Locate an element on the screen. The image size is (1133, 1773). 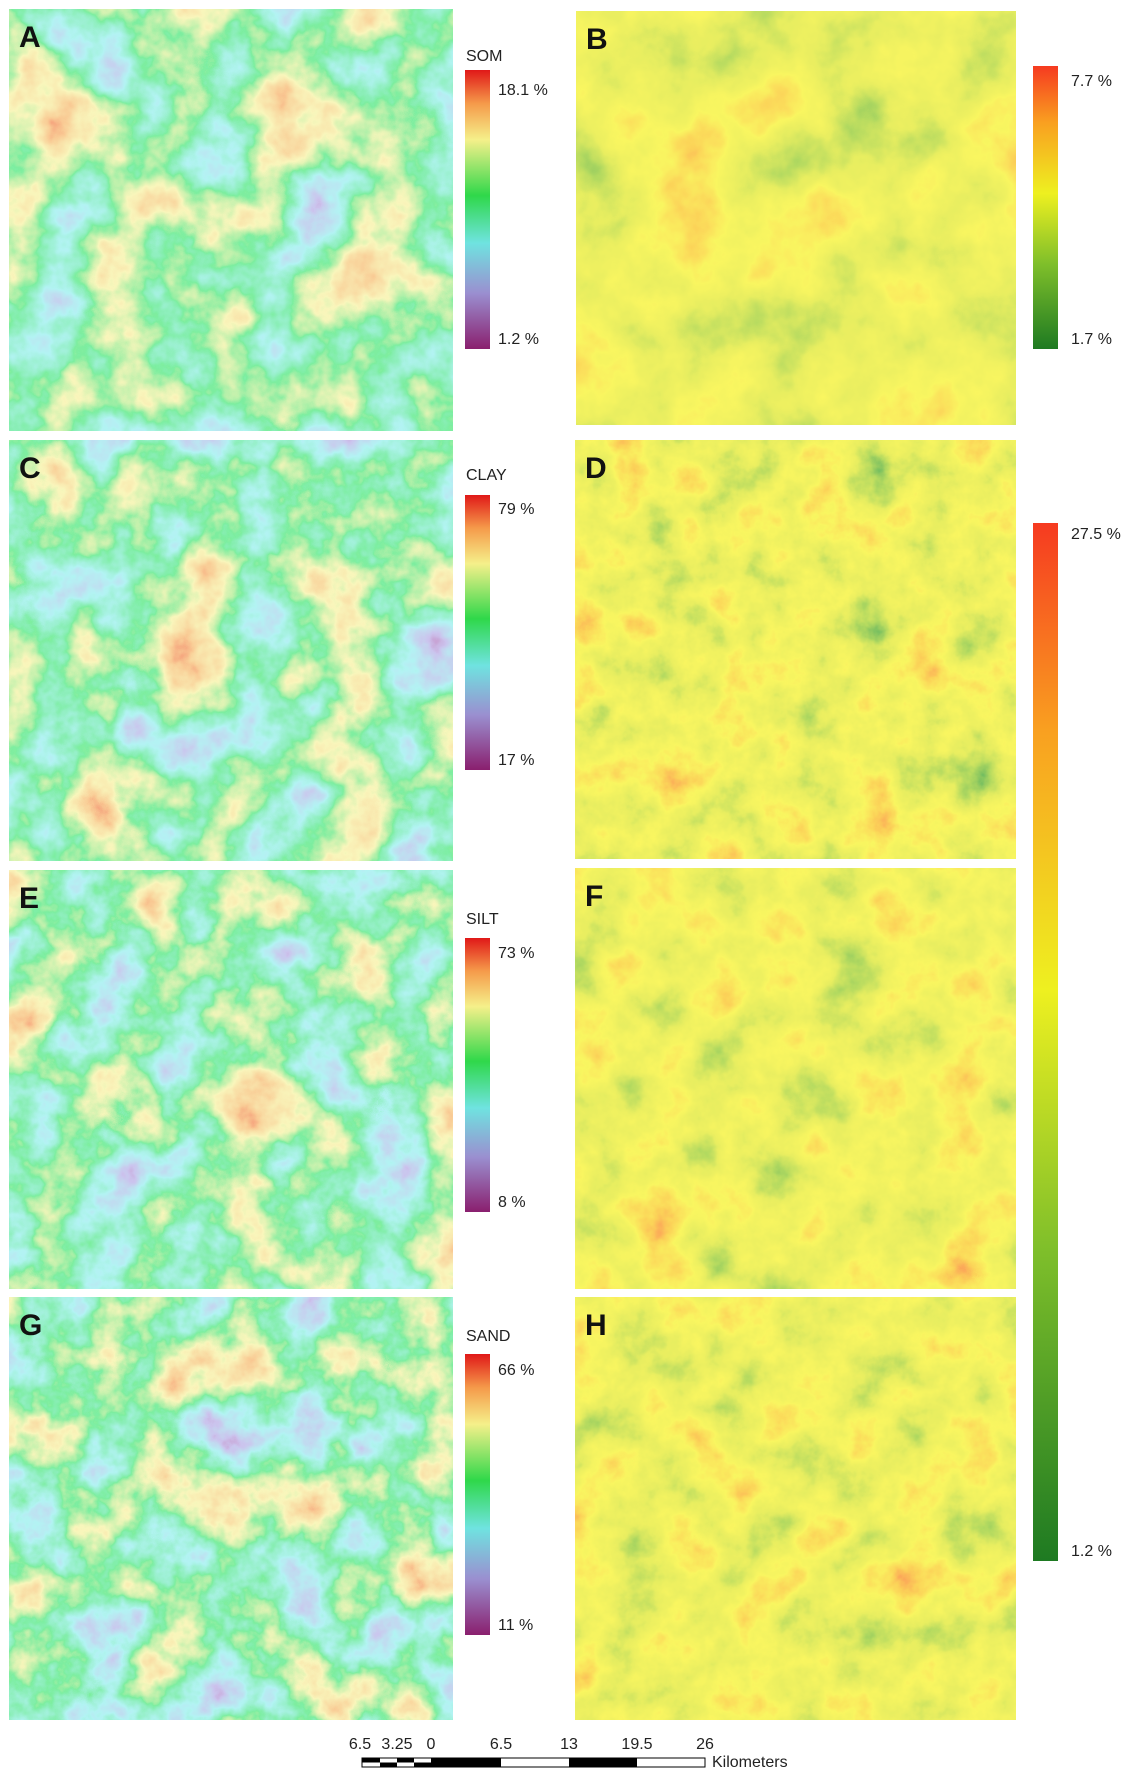
scale-bar is located at coordinates (533, 1762).